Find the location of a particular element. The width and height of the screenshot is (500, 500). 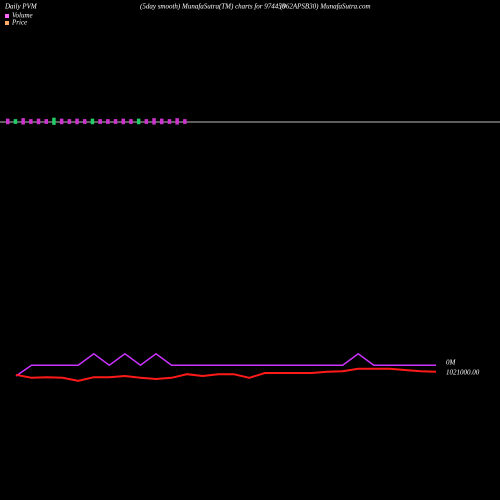

chart-title: Daily PVM is located at coordinates (21, 7).